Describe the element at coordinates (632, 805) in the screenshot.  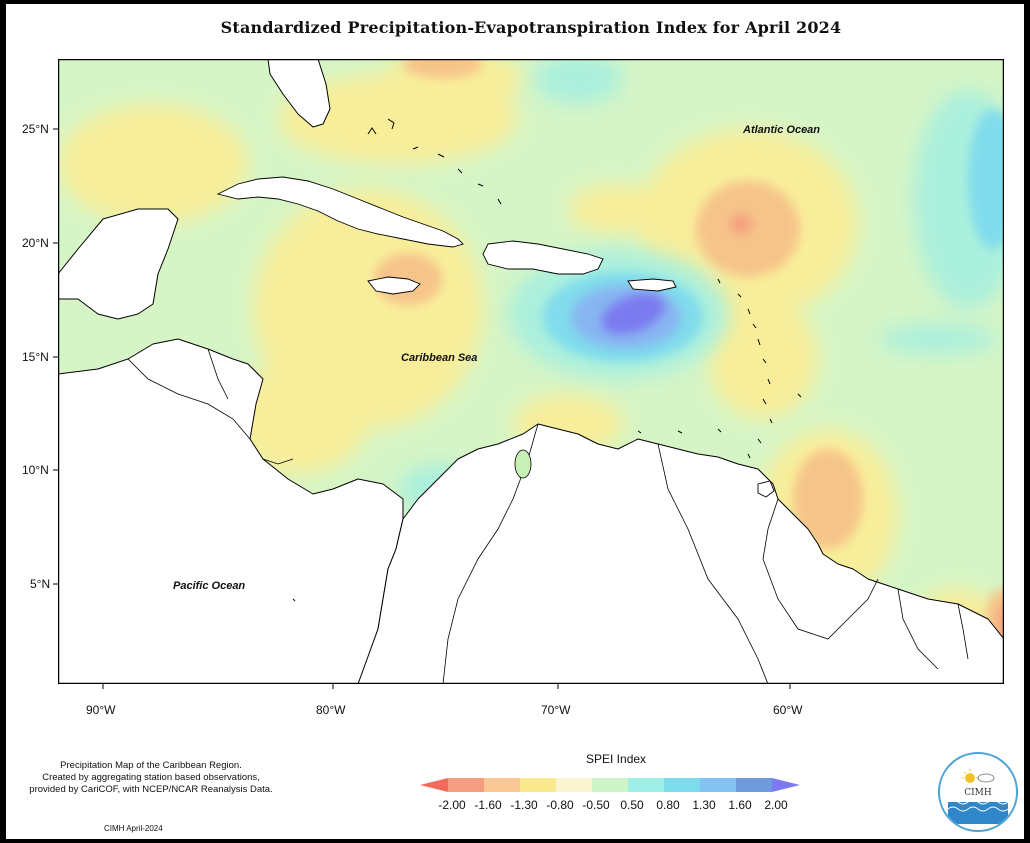
I see `legend-tick-label: 0.50` at that location.